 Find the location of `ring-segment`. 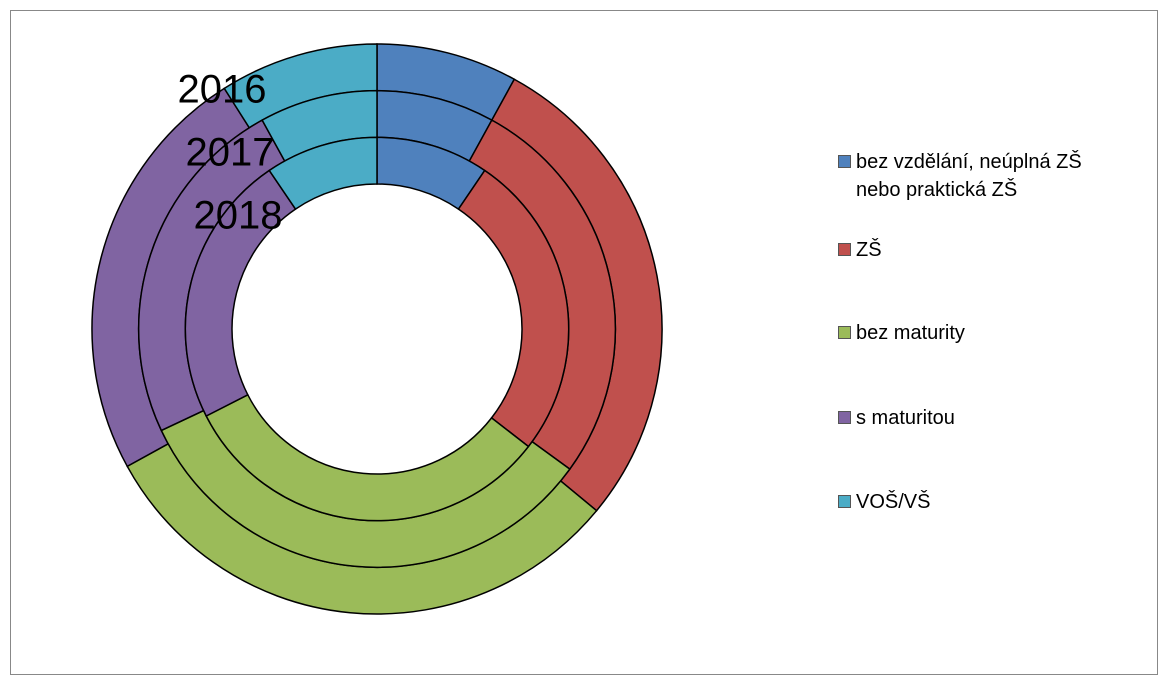

ring-segment is located at coordinates (323, 173).